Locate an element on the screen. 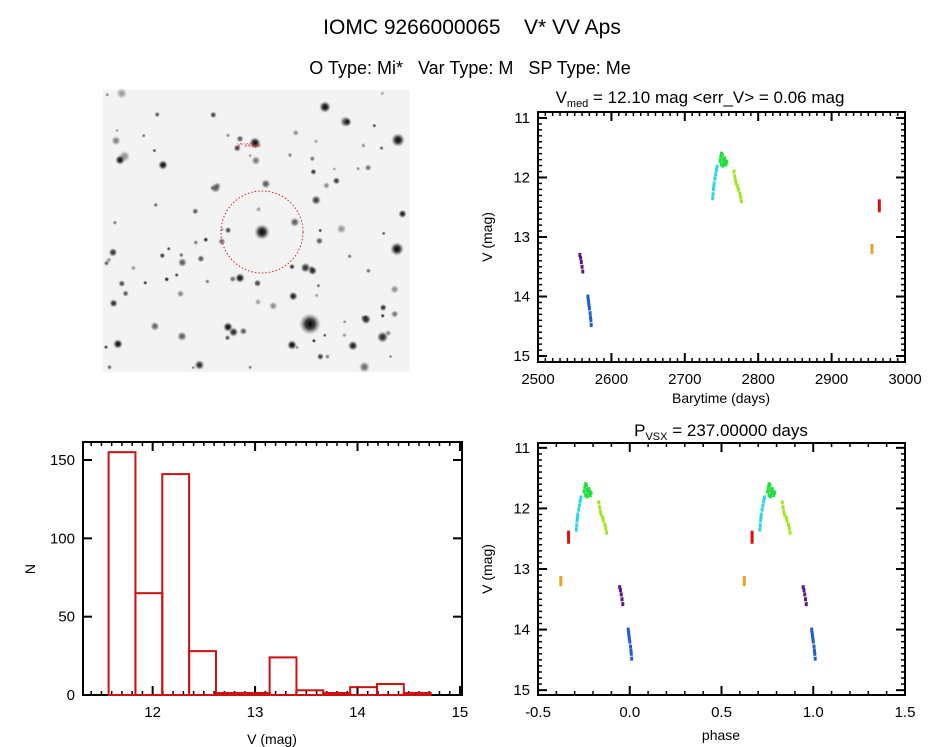  lightcurve-y-tick-label: 12 is located at coordinates (521, 177).